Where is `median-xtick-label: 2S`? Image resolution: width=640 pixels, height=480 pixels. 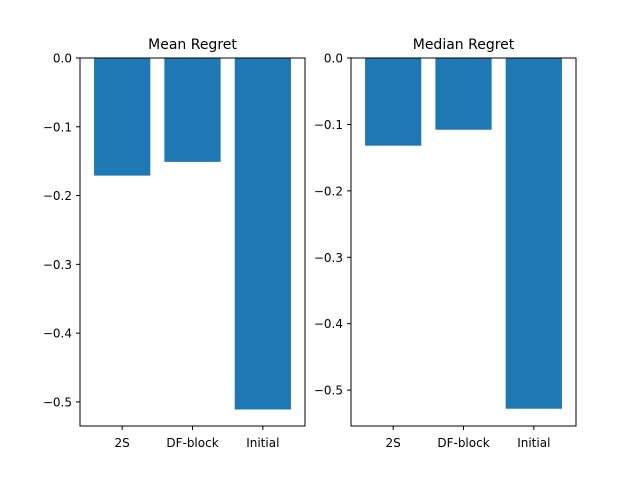 median-xtick-label: 2S is located at coordinates (393, 443).